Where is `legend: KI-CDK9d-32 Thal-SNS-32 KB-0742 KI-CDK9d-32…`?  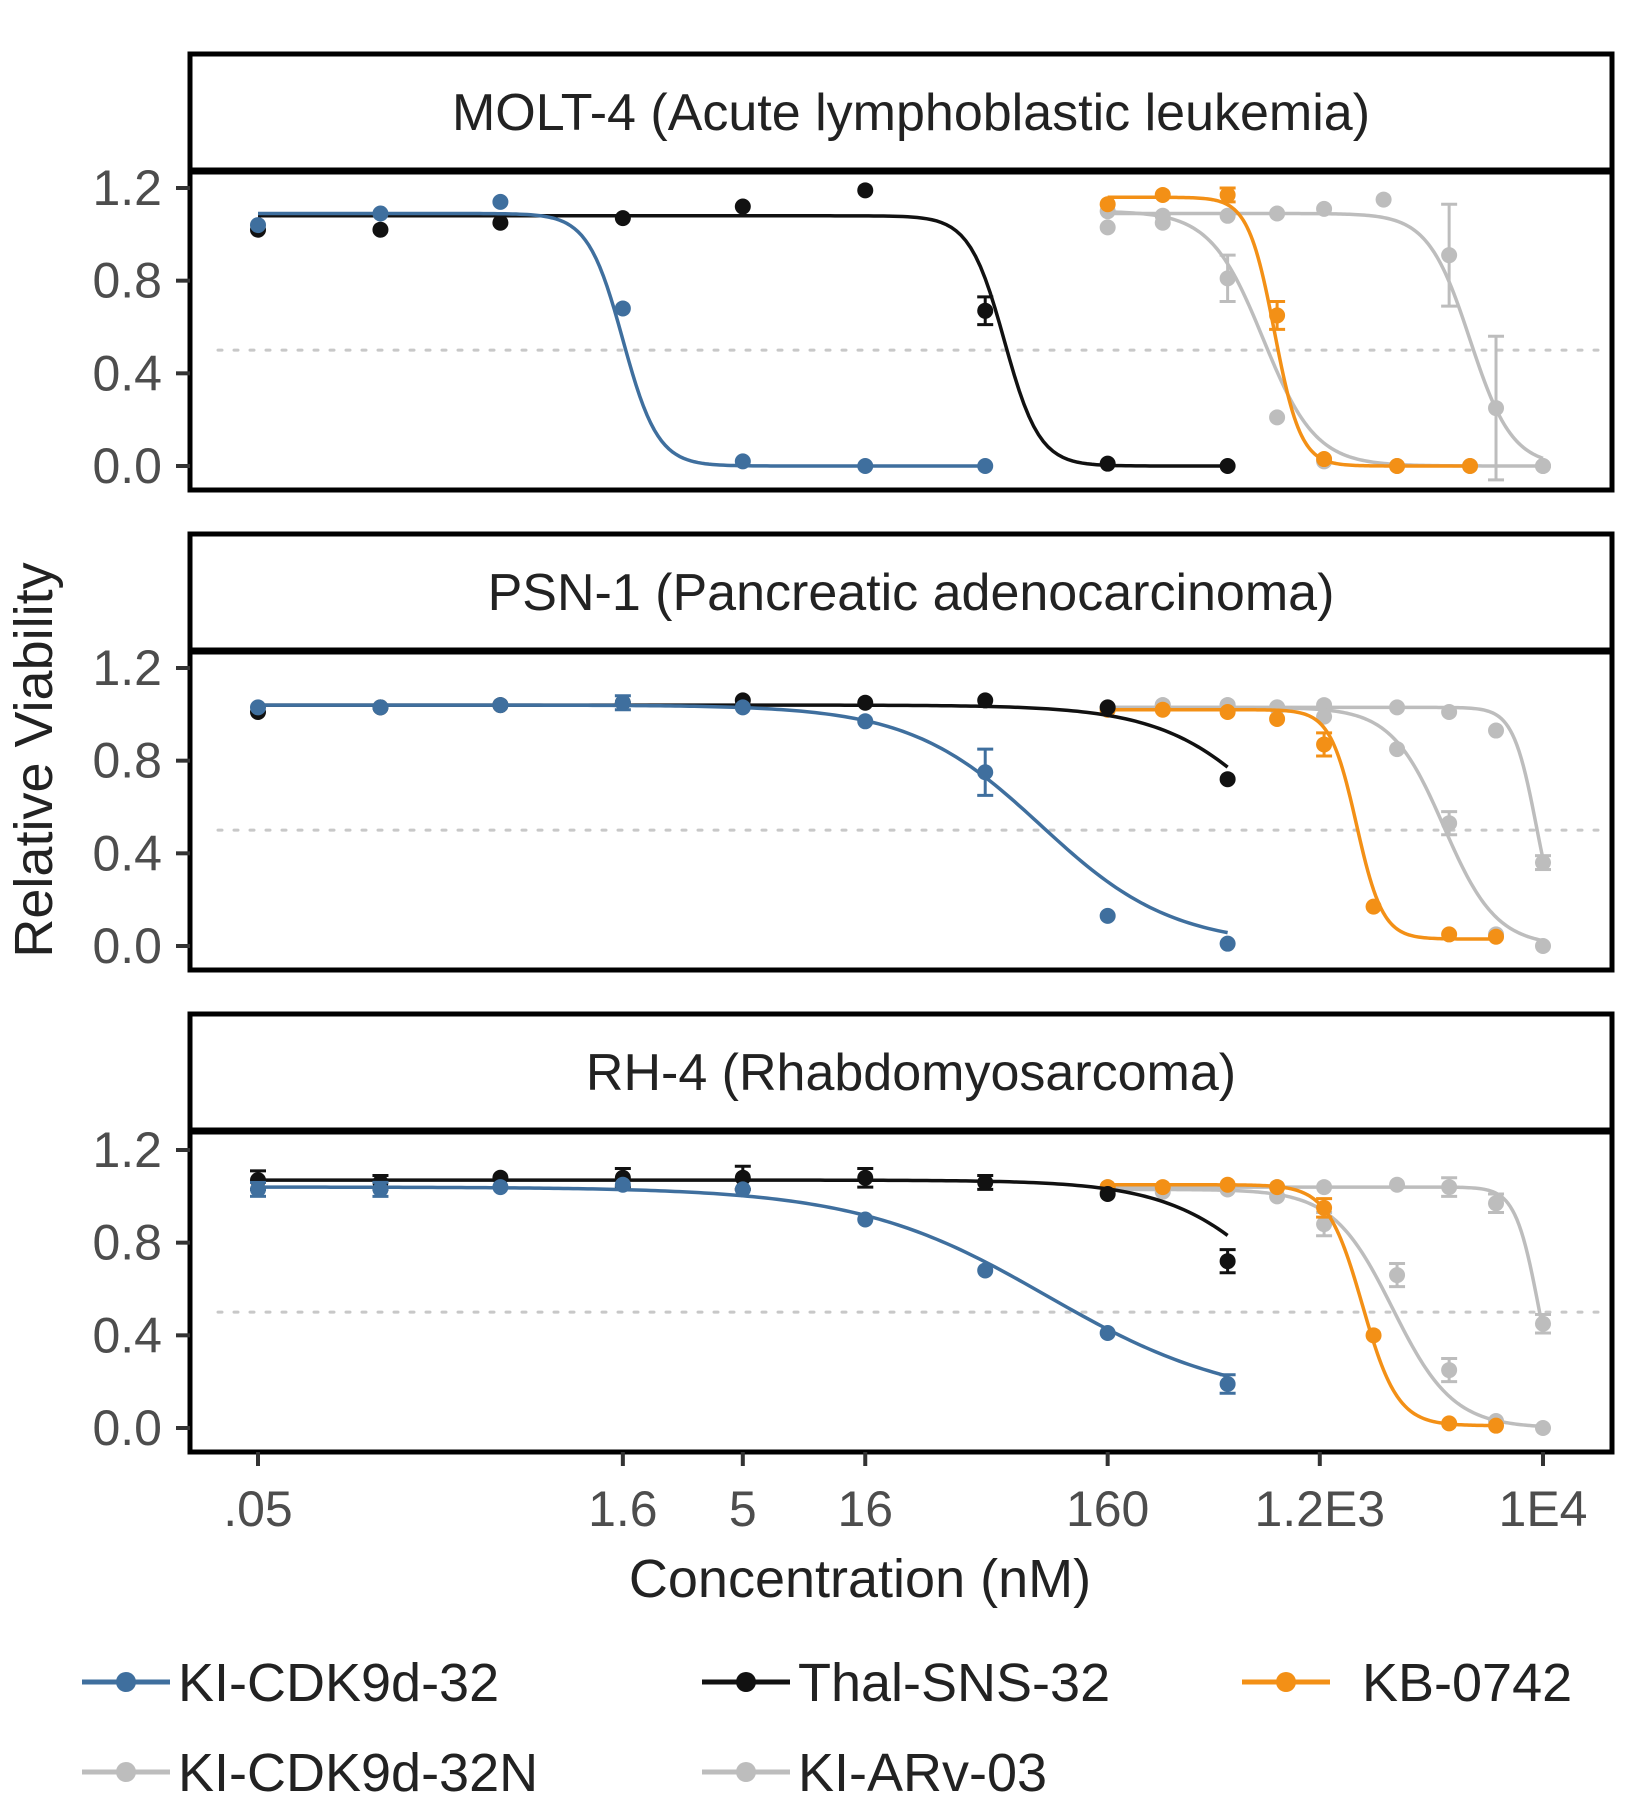
legend: KI-CDK9d-32 Thal-SNS-32 KB-0742 KI-CDK9d-32… is located at coordinates (827, 1728).